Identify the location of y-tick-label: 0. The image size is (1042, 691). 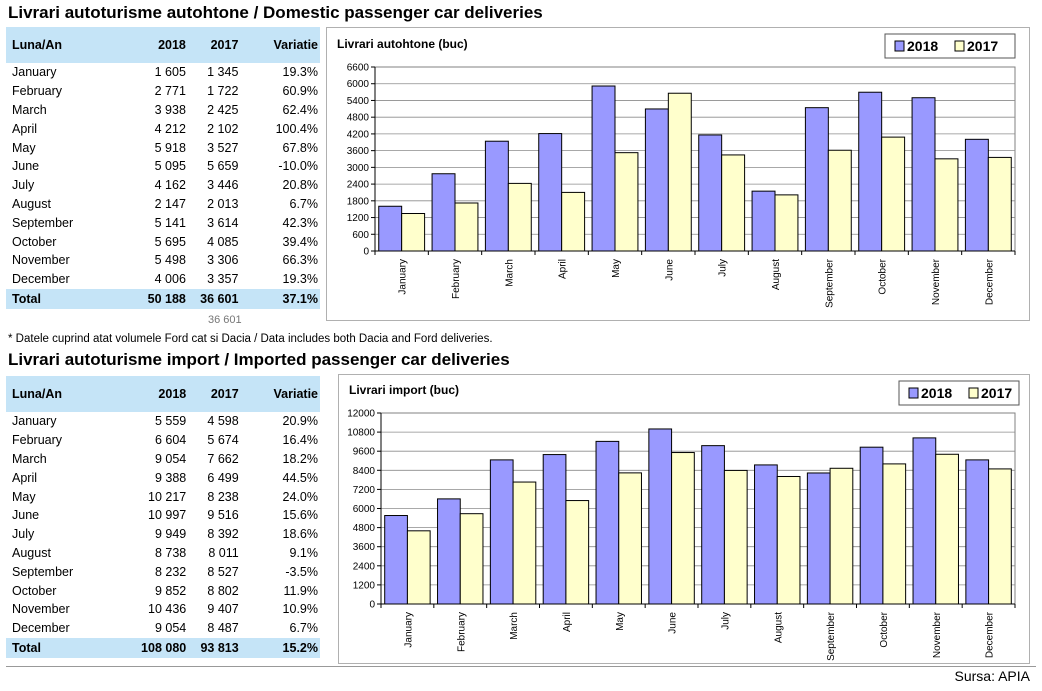
(366, 252).